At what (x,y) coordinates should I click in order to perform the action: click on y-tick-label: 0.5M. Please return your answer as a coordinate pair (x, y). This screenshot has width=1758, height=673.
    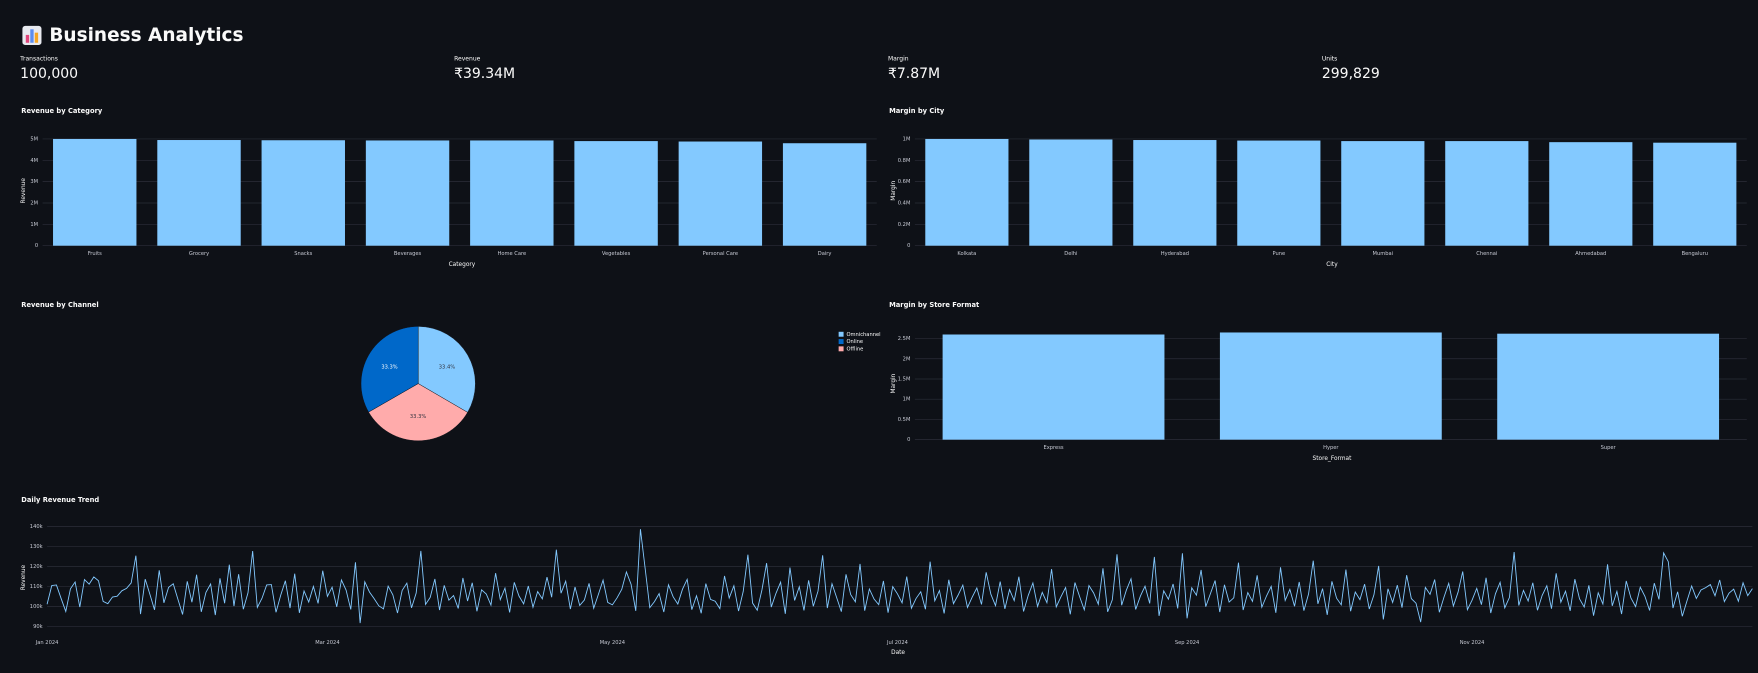
    Looking at the image, I should click on (904, 420).